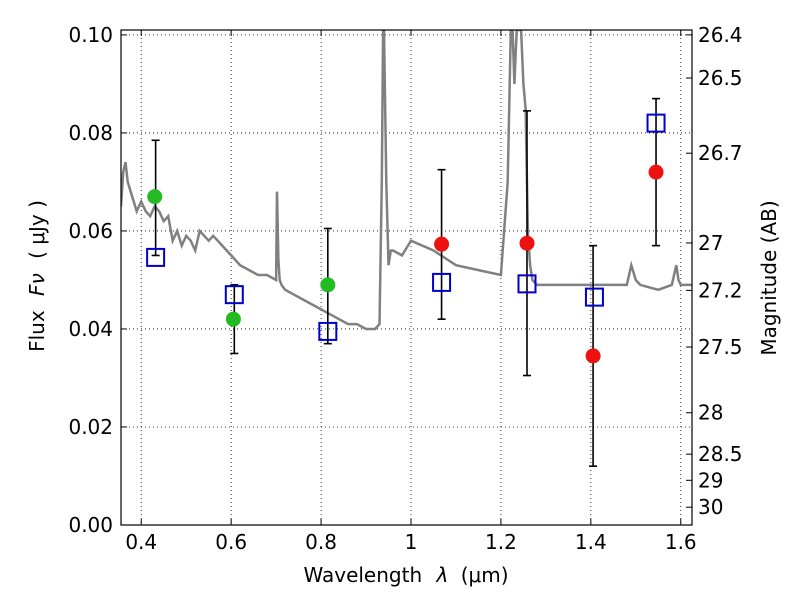  I want to click on x-tick-label: 1, so click(411, 542).